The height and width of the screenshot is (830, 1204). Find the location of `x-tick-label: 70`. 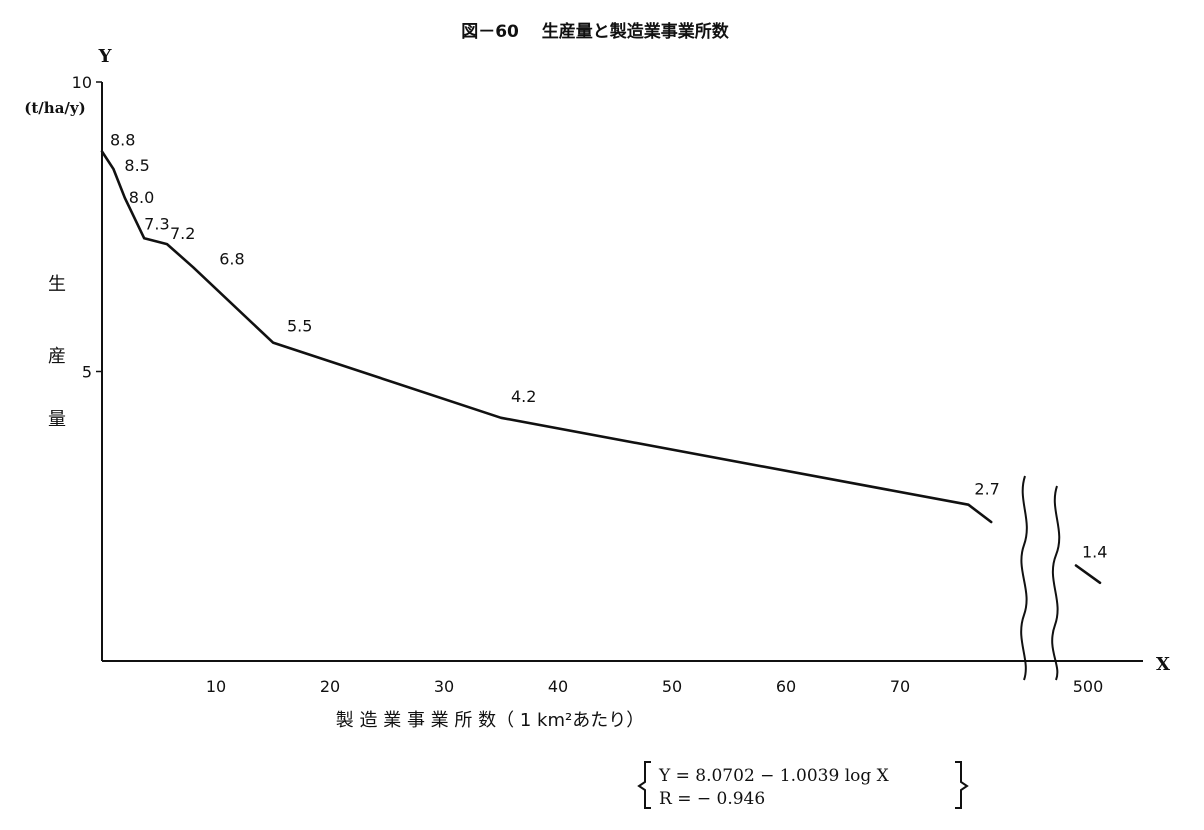

x-tick-label: 70 is located at coordinates (900, 686).